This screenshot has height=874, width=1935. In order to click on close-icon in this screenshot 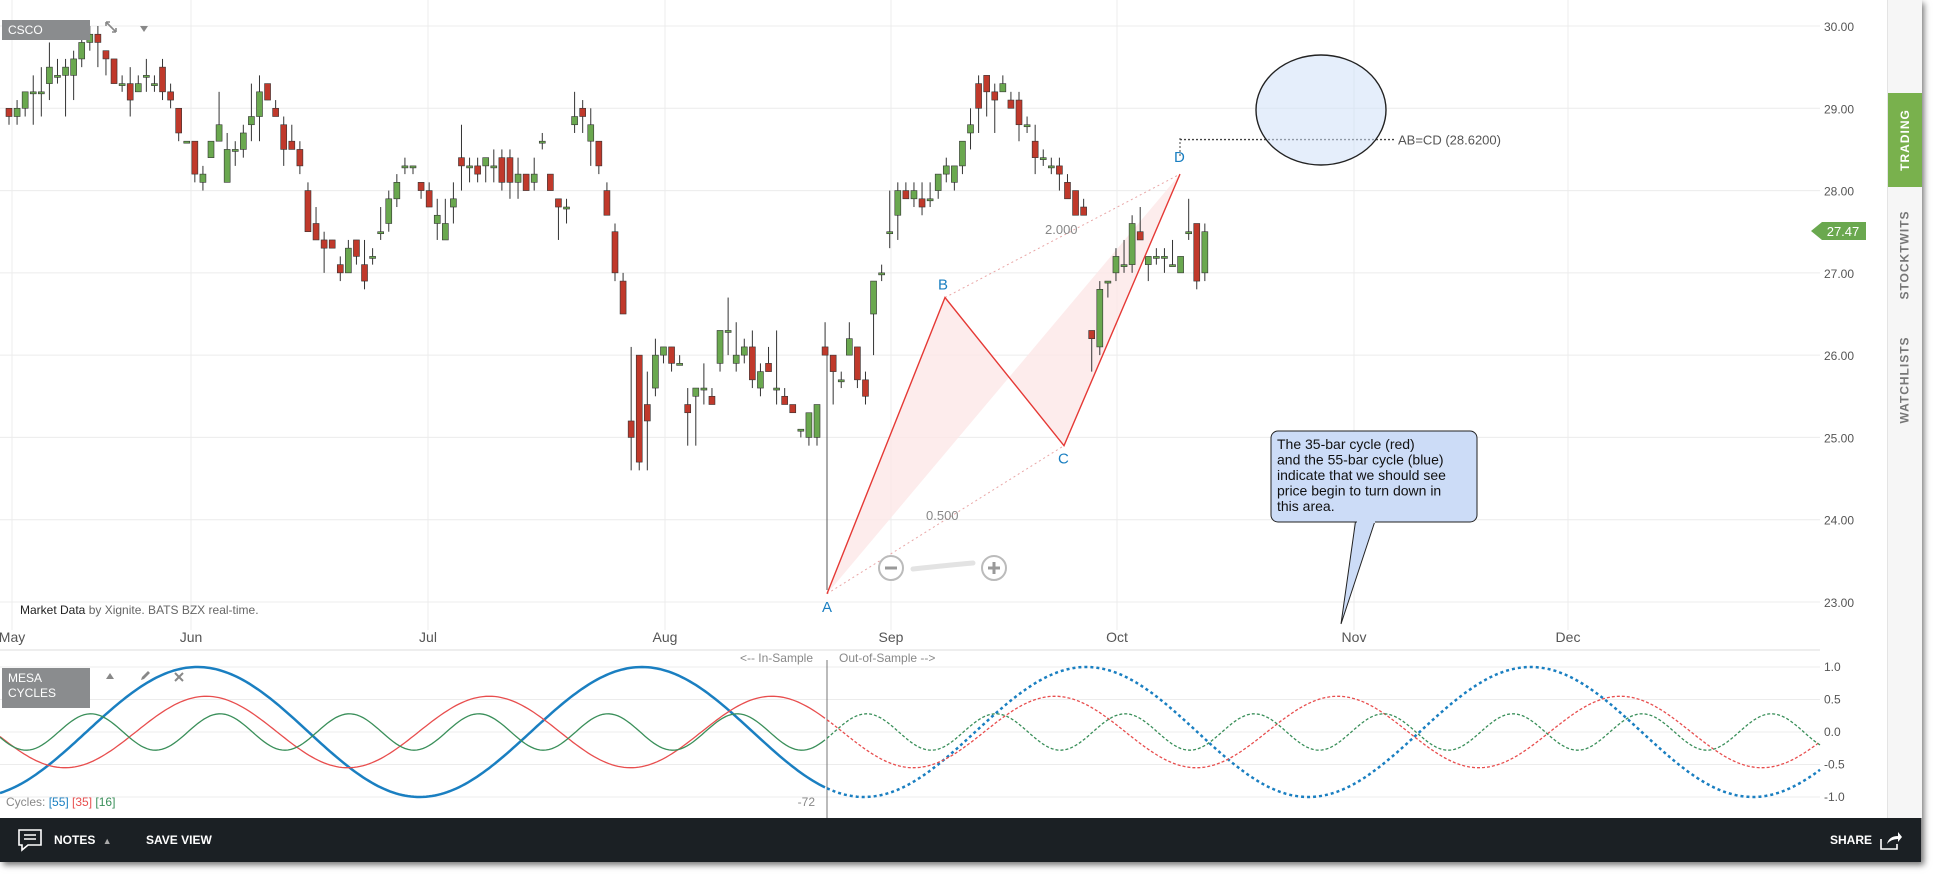, I will do `click(179, 679)`.